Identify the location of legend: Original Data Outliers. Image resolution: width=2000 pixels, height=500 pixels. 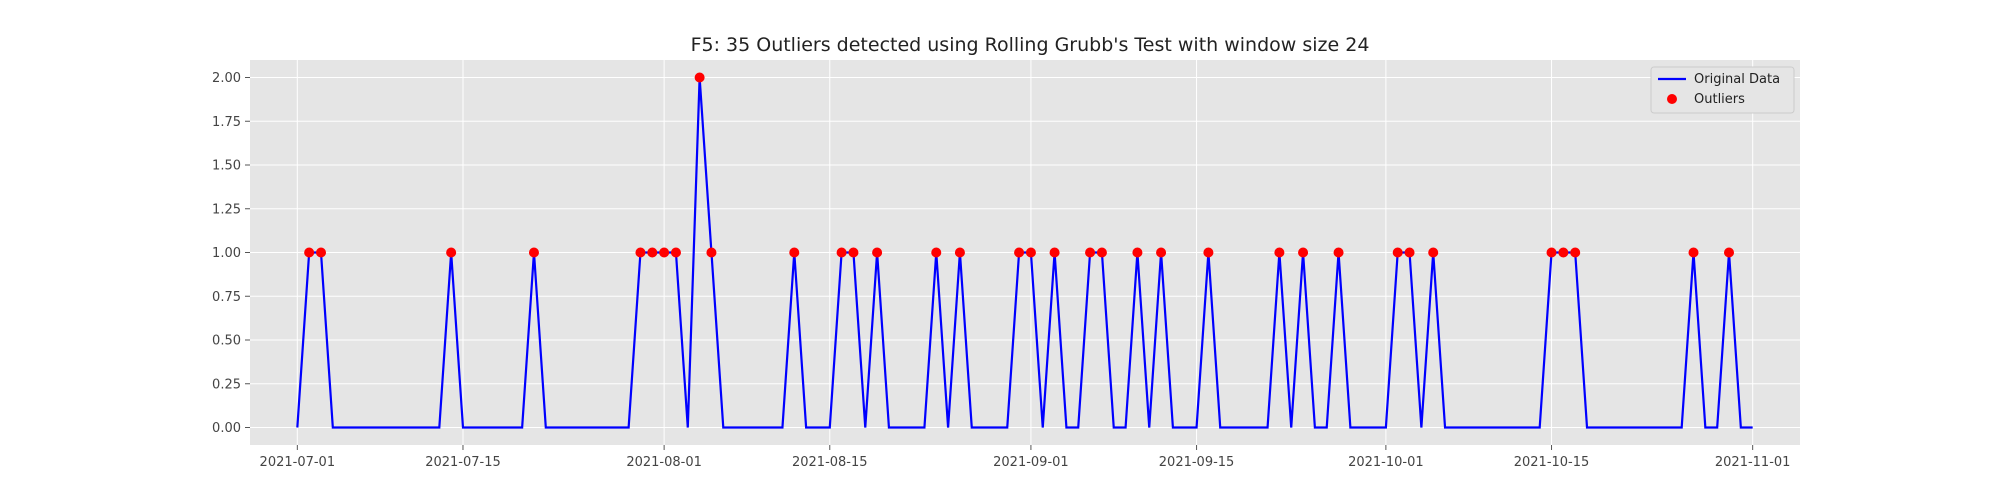
(1722, 90).